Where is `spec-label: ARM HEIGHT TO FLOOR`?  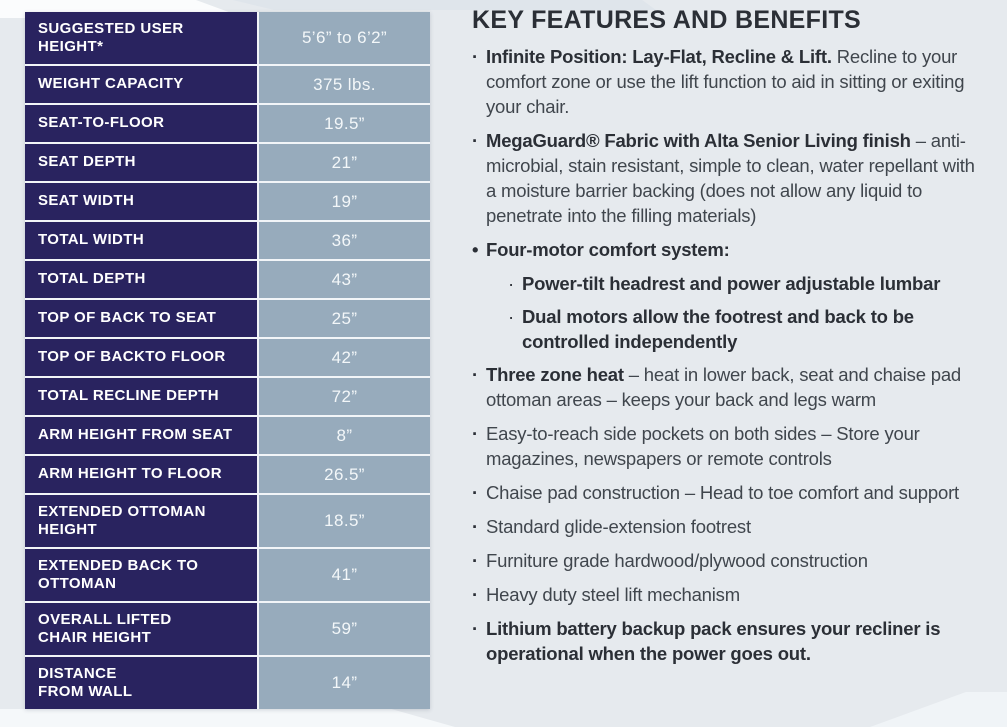 spec-label: ARM HEIGHT TO FLOOR is located at coordinates (141, 474).